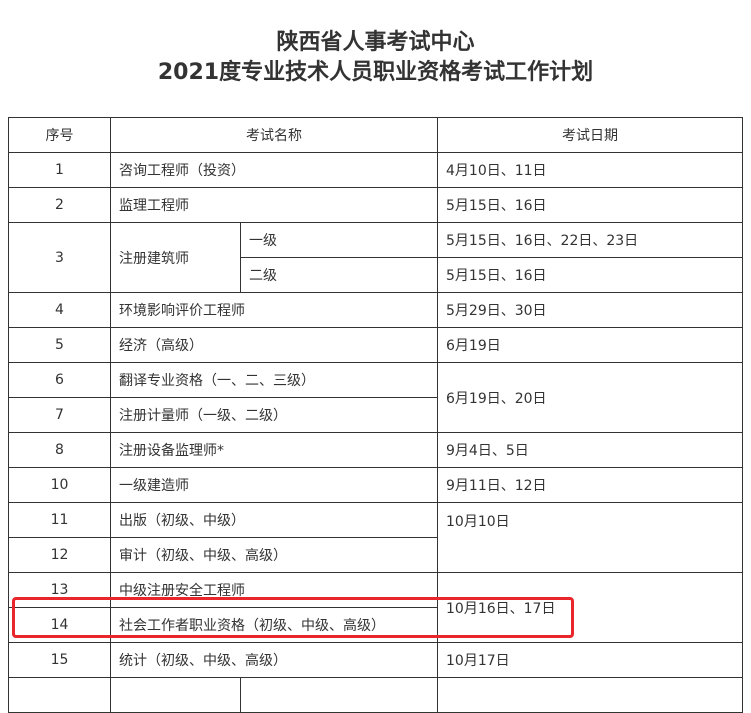  I want to click on exam-name: 中级注册安全工程师, so click(274, 590).